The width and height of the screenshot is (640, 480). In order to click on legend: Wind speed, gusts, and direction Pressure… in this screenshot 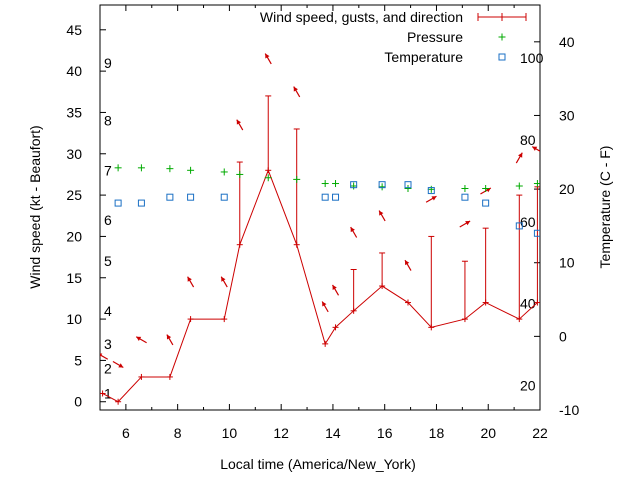, I will do `click(393, 37)`.